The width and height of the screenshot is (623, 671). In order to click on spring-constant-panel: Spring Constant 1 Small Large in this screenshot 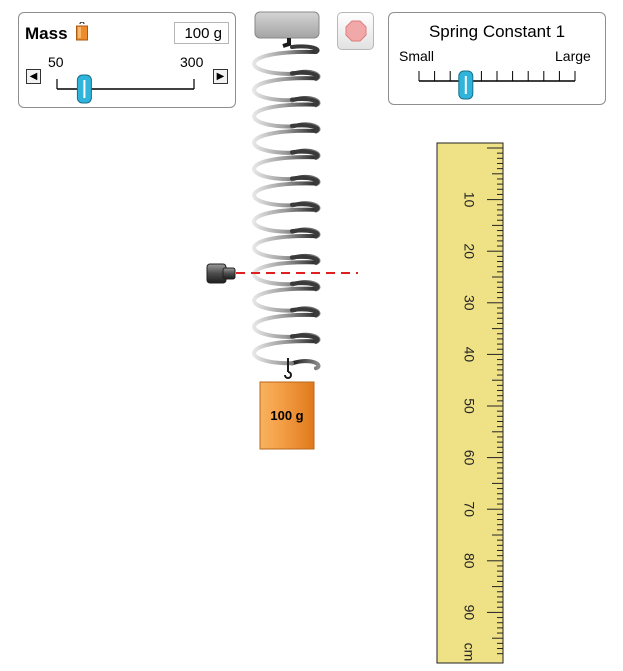, I will do `click(497, 58)`.